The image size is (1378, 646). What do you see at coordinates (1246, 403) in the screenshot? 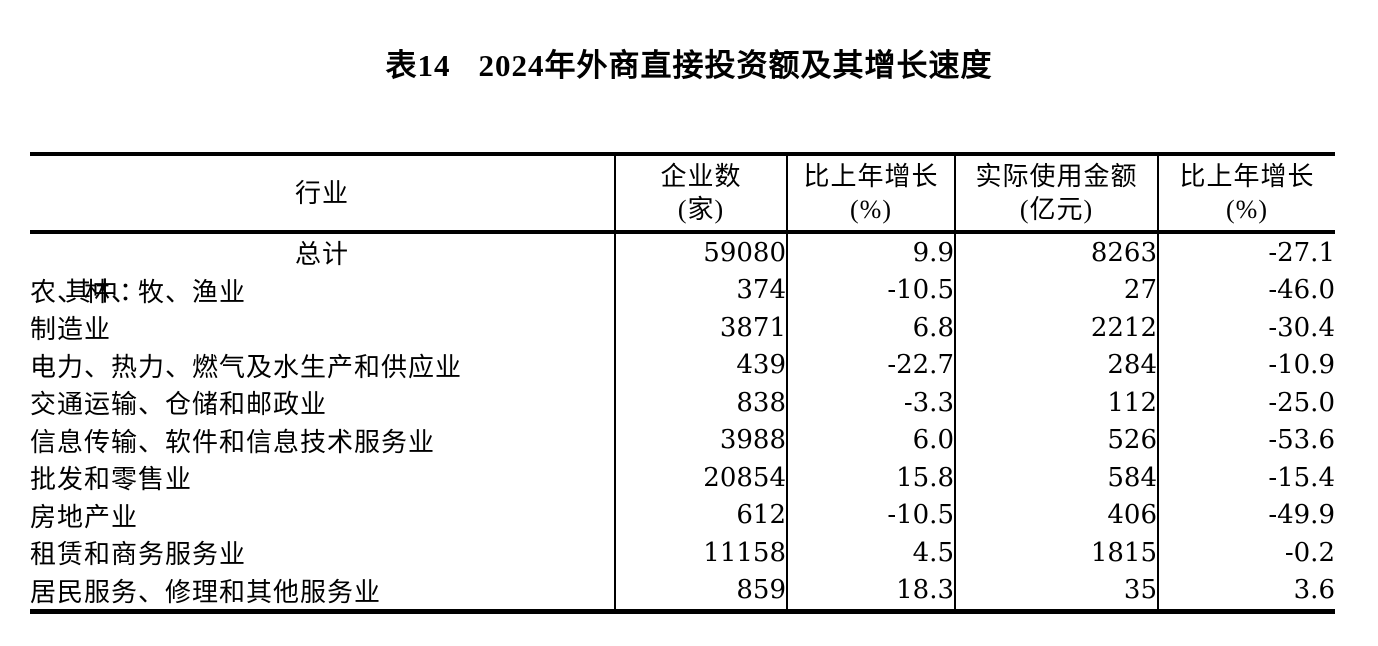
I see `amount-growth-cell: -25.0` at bounding box center [1246, 403].